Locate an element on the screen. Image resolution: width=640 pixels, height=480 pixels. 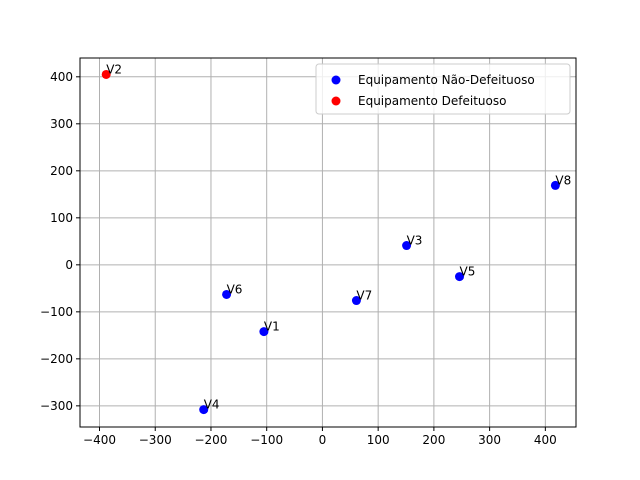
y-tick-label: −100 is located at coordinates (56, 312).